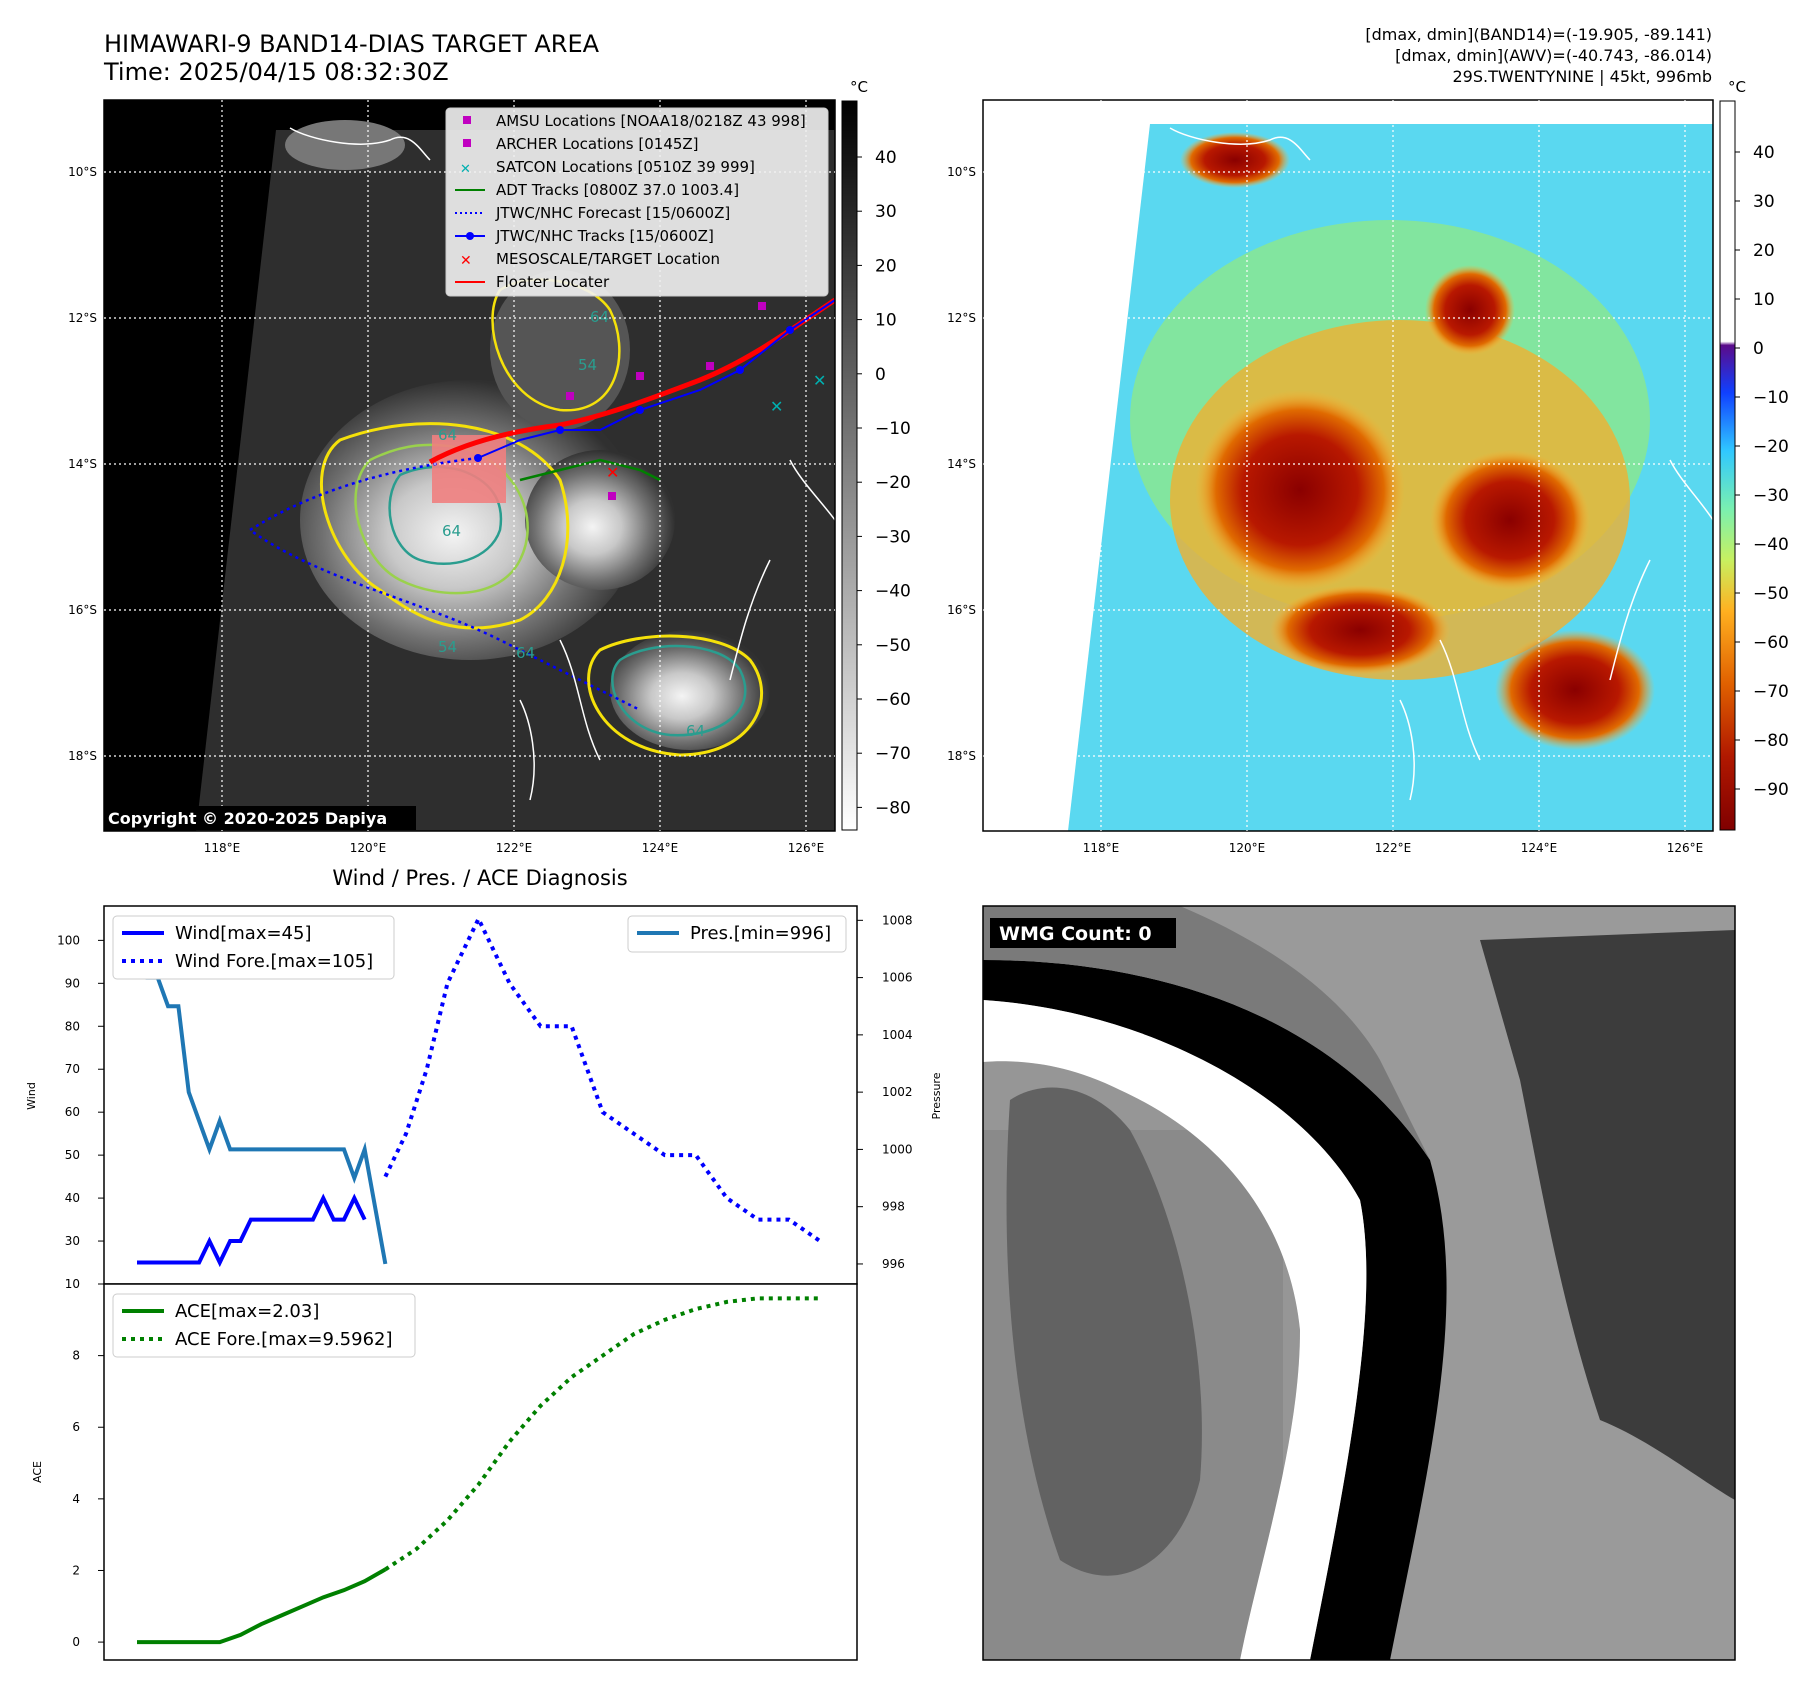  What do you see at coordinates (247, 818) in the screenshot?
I see `copyright-text: Copyright © 2020-2025 Dapiya` at bounding box center [247, 818].